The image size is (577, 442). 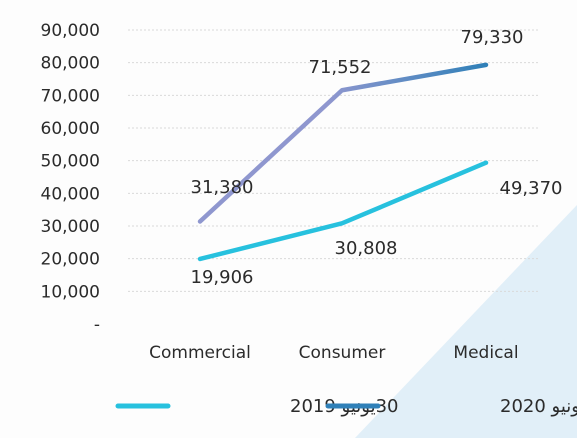 What do you see at coordinates (531, 188) in the screenshot?
I see `data-label: 49,370` at bounding box center [531, 188].